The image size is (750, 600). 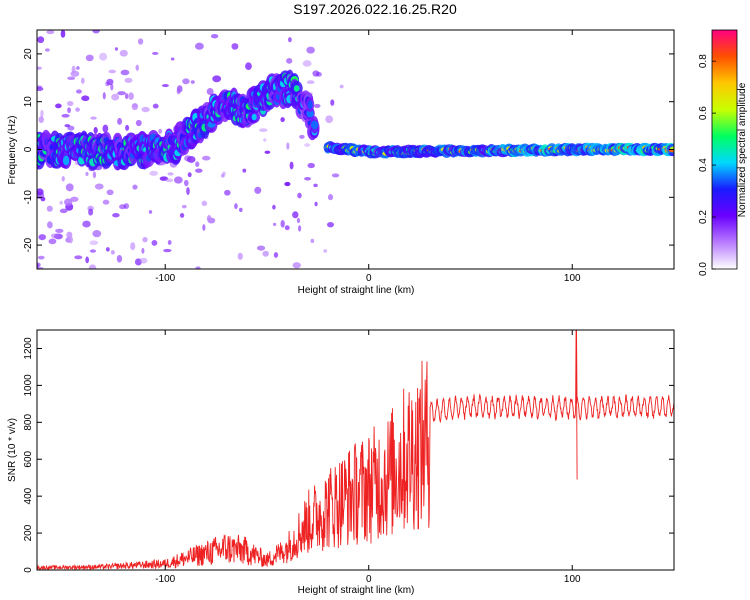 I want to click on colorbar-tick-label: 0.6, so click(x=703, y=113).